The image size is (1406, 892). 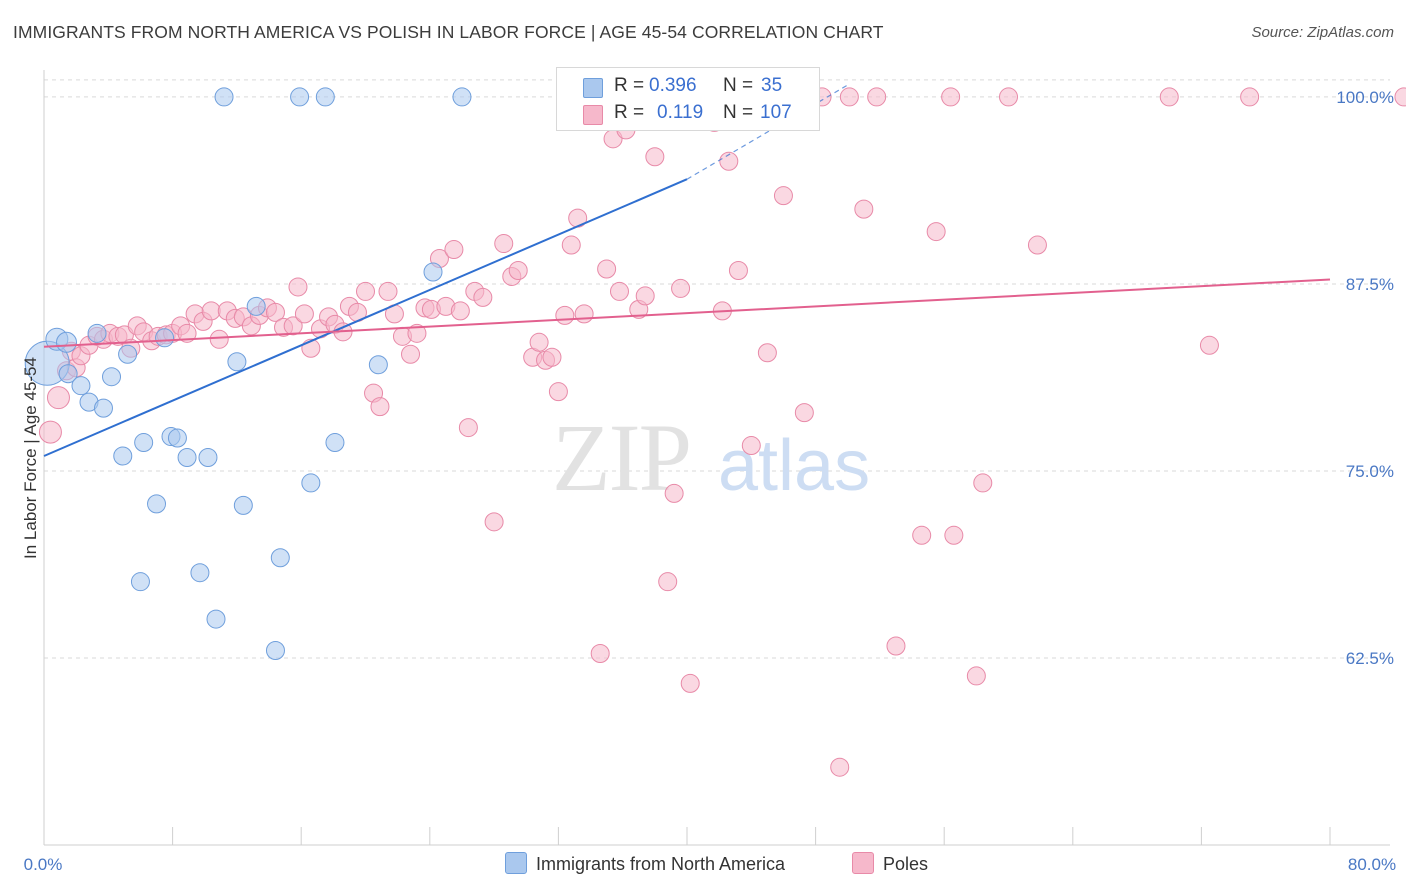 I want to click on y-tick-label-1: 75.0%, so click(x=1370, y=471).